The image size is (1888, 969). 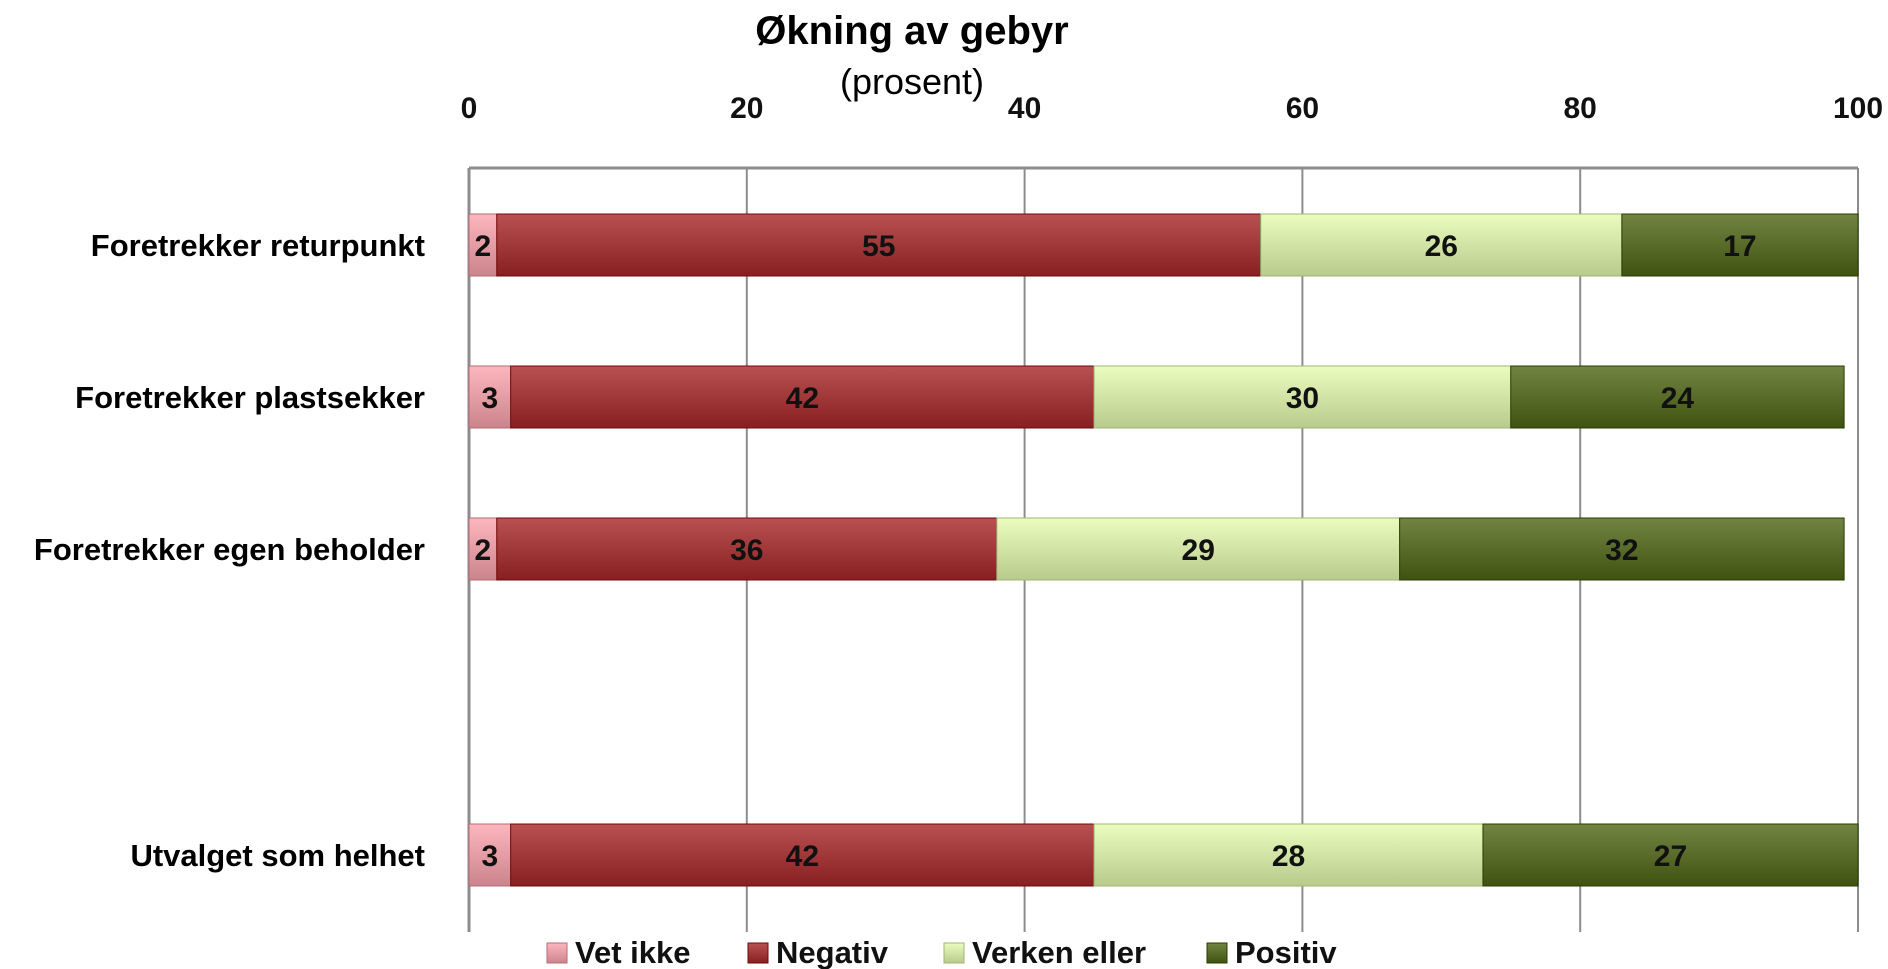 What do you see at coordinates (832, 952) in the screenshot?
I see `legend-label: Negativ` at bounding box center [832, 952].